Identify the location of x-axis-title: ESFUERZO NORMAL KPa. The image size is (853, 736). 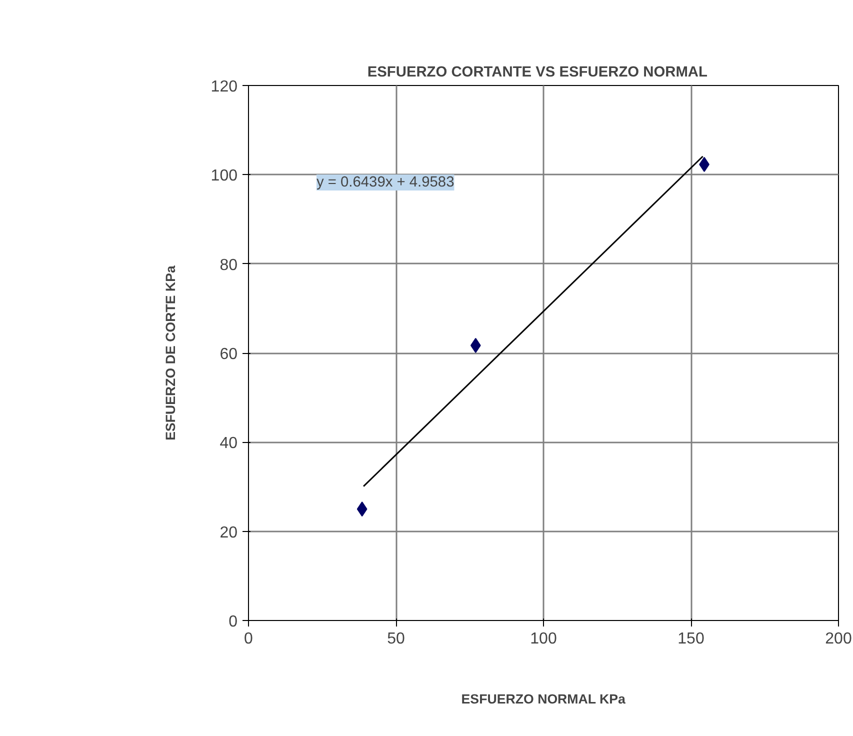
(543, 699).